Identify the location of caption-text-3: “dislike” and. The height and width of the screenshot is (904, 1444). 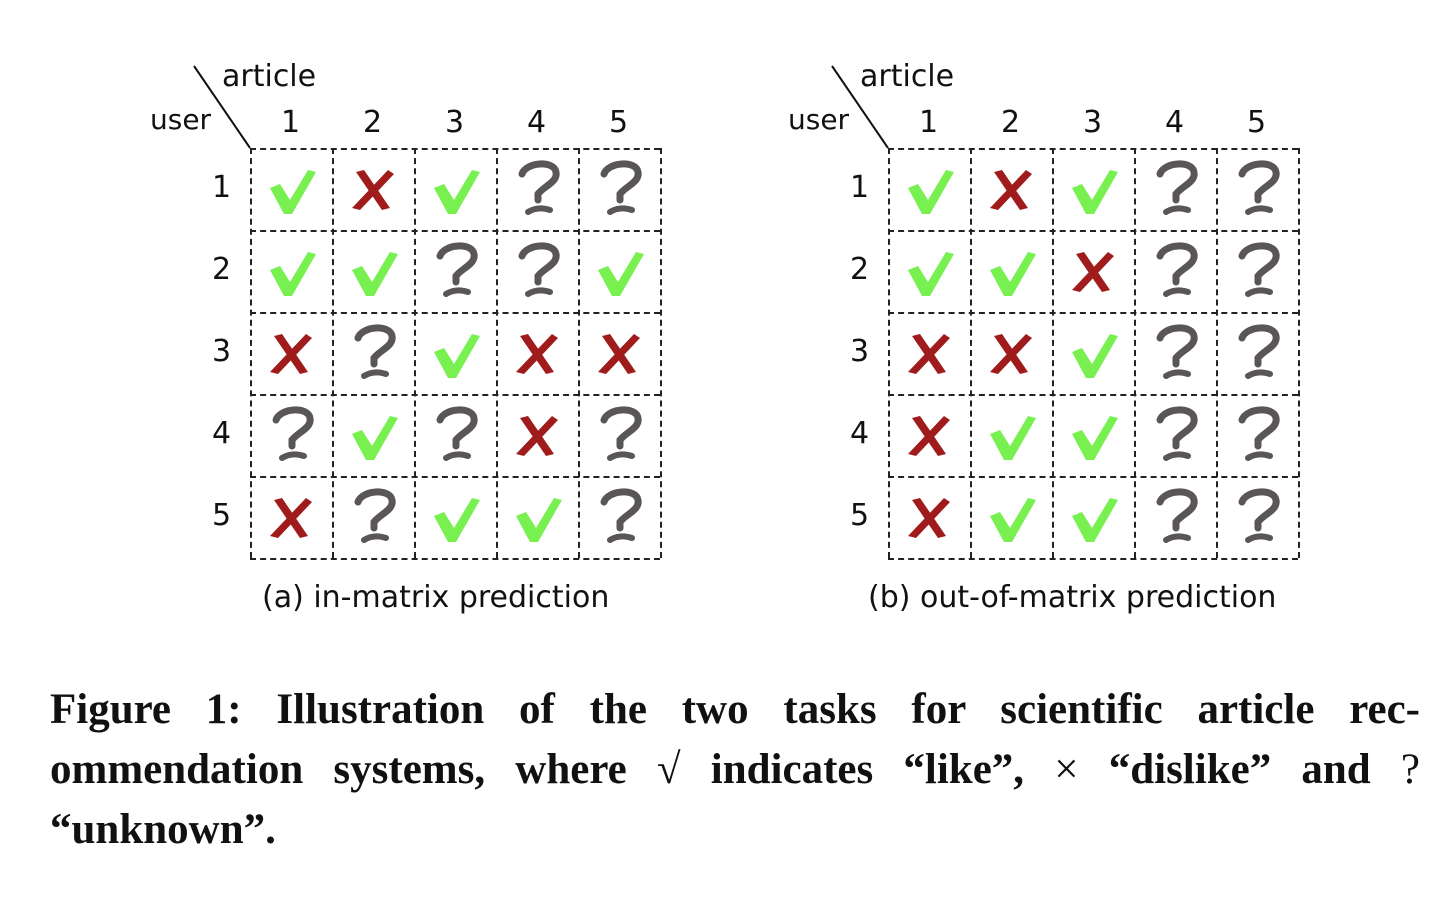
(1239, 769).